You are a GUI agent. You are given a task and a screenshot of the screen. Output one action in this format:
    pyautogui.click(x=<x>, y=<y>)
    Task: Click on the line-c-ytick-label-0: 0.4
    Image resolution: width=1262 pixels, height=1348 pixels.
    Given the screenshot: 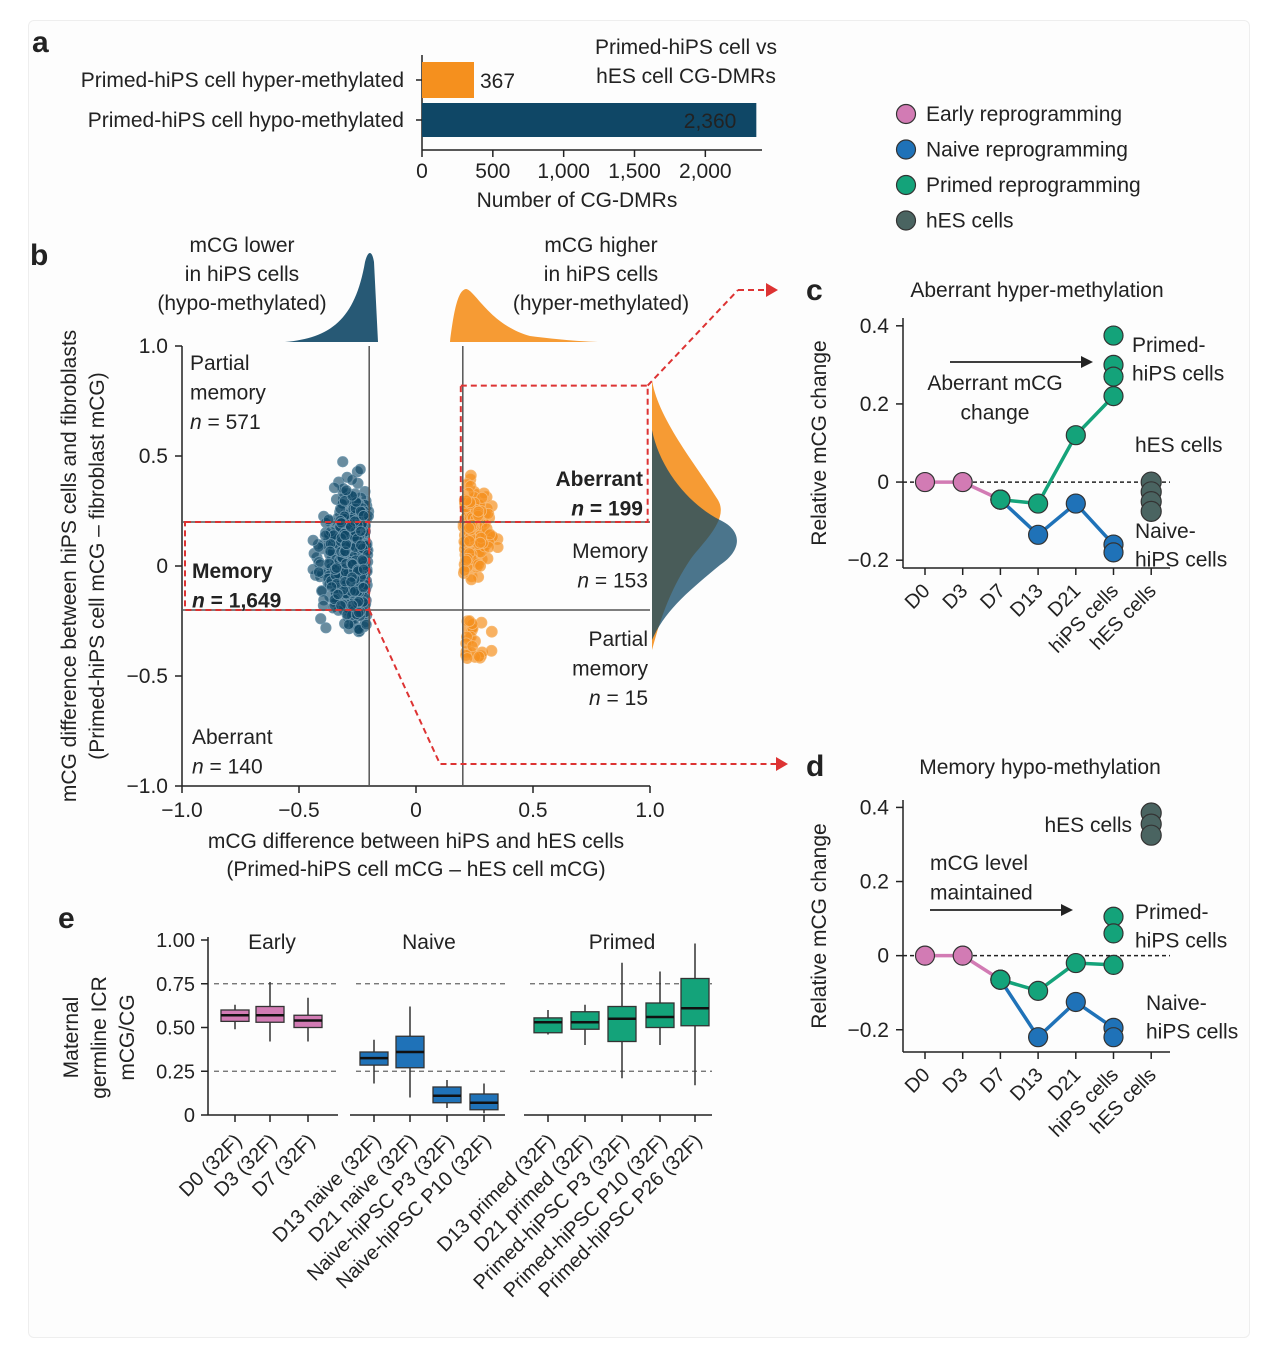 What is the action you would take?
    pyautogui.click(x=875, y=326)
    